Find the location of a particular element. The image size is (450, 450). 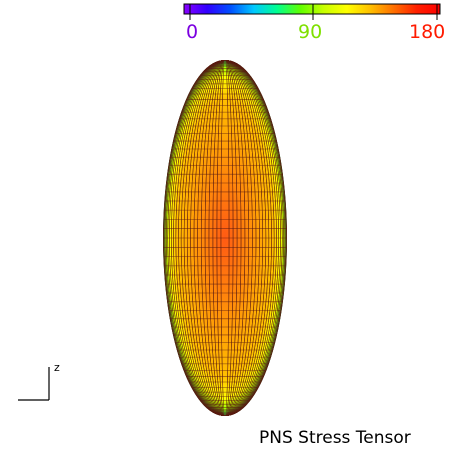

colorbar: 0 90 180 is located at coordinates (314, 23).